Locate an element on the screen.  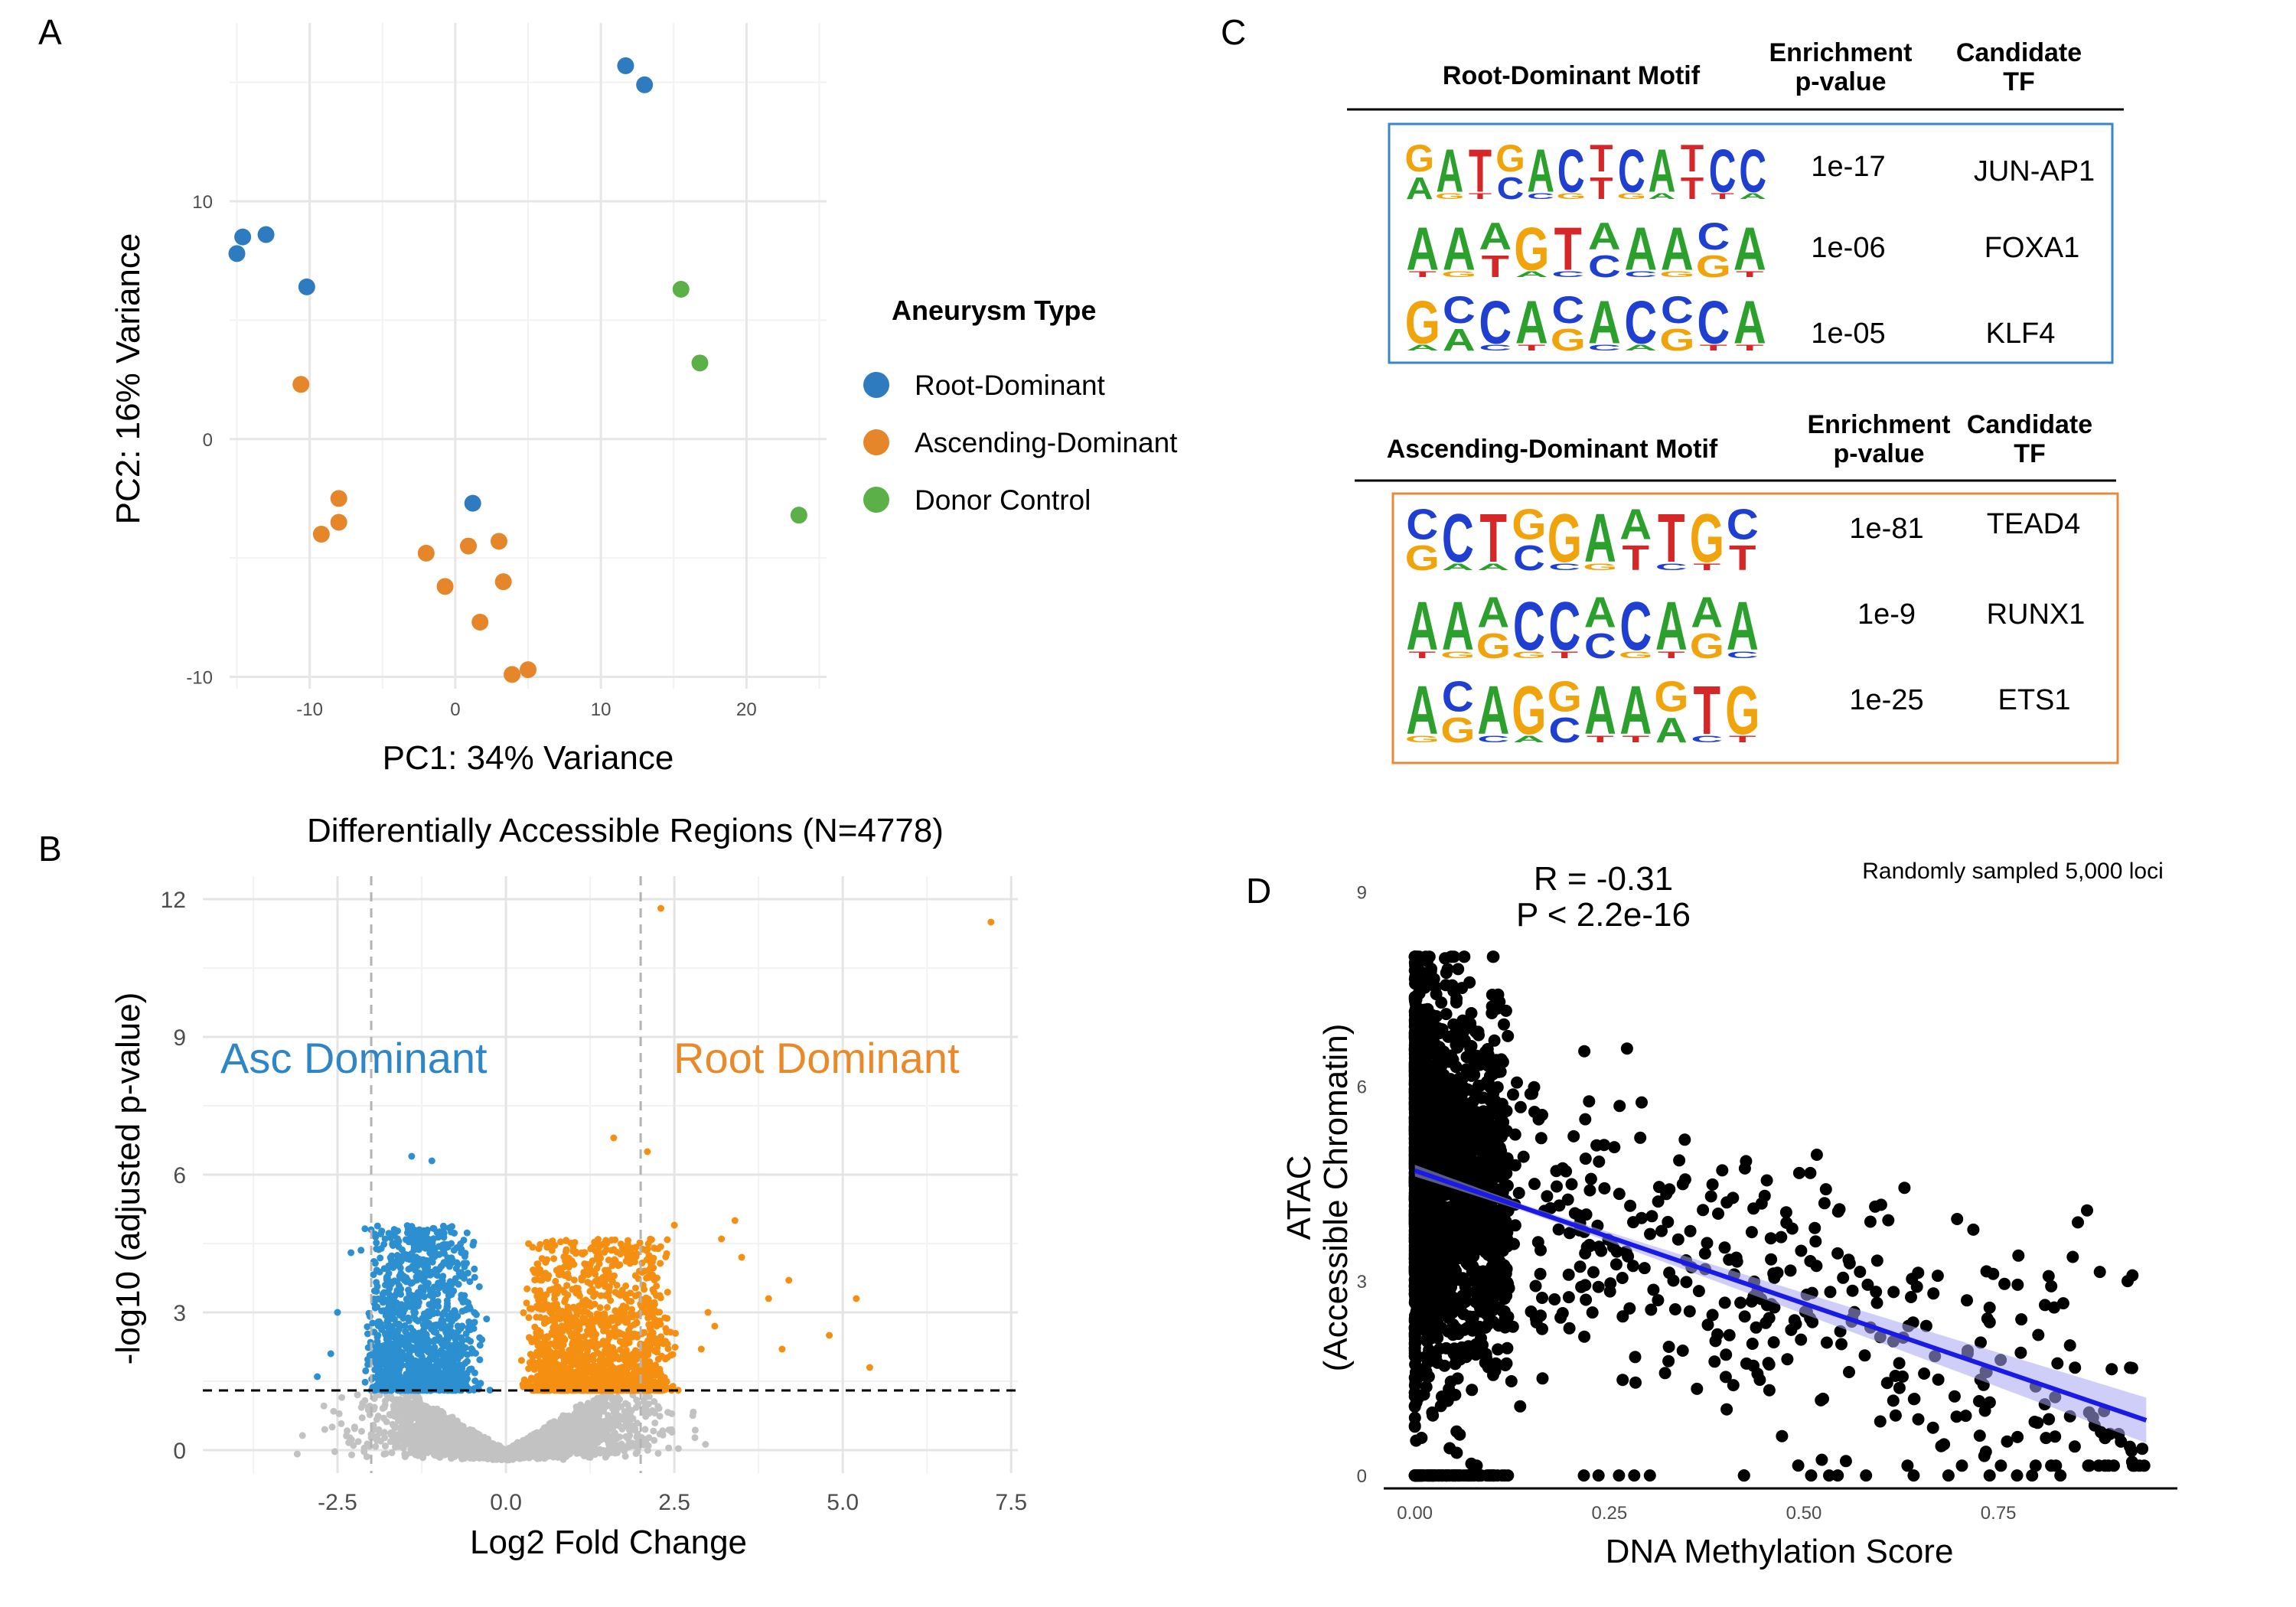
legend-label-root: Root-Dominant is located at coordinates (1010, 385).